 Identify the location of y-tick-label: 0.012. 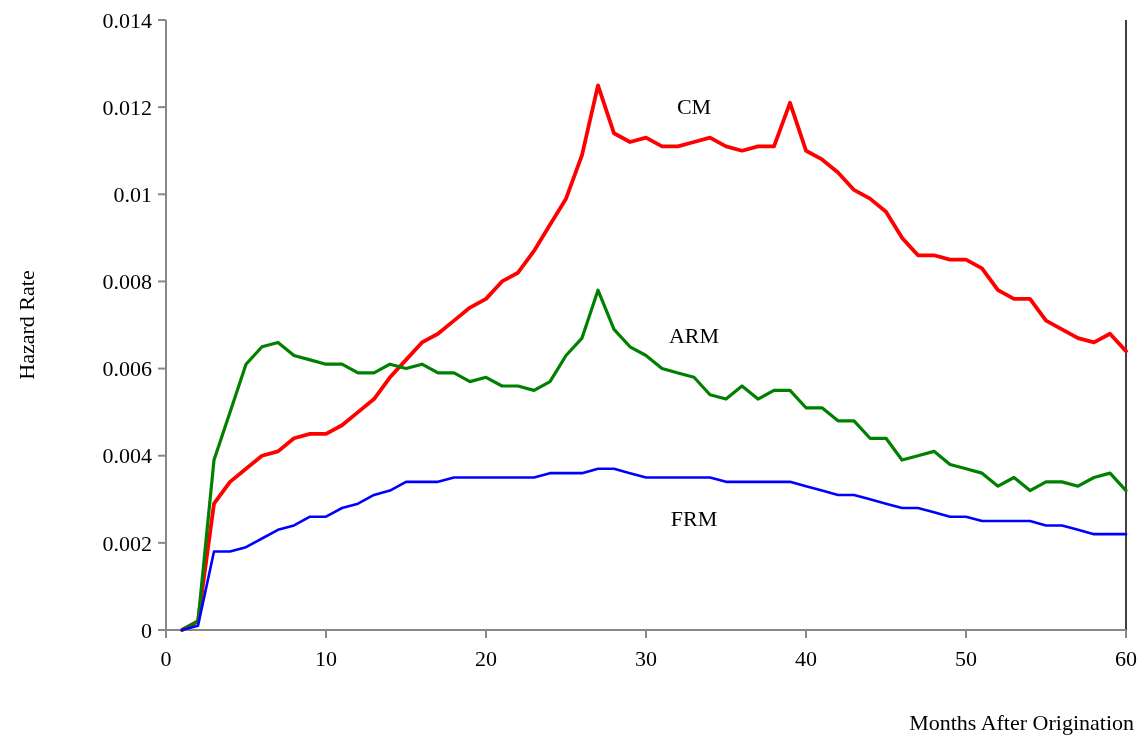
(127, 107).